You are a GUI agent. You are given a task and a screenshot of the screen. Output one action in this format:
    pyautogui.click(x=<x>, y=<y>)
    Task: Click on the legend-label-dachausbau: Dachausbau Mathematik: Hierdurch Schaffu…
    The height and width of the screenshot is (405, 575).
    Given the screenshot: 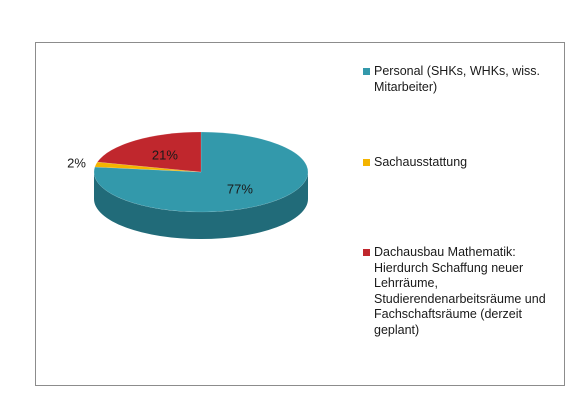 What is the action you would take?
    pyautogui.click(x=460, y=291)
    